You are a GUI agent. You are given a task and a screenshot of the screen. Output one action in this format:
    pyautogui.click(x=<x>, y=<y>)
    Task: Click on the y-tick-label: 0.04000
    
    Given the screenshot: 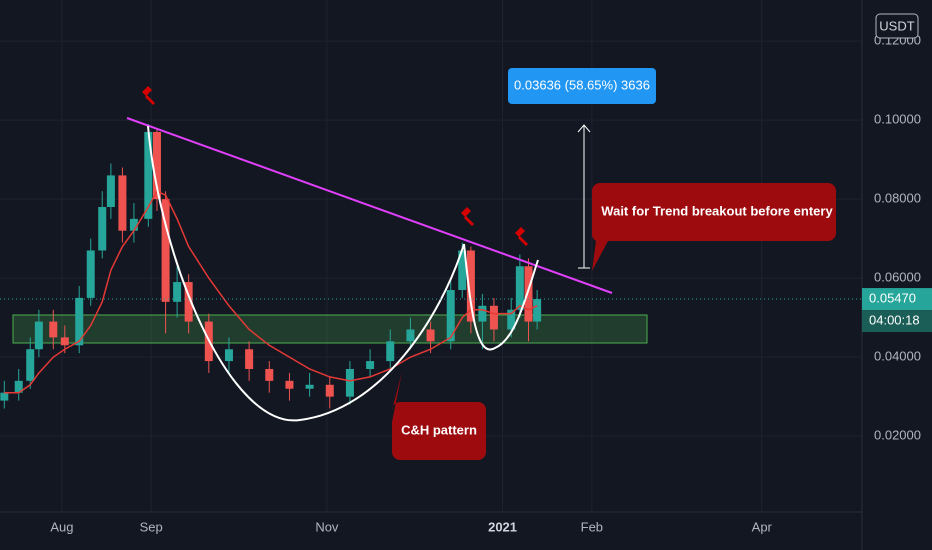 What is the action you would take?
    pyautogui.click(x=897, y=356)
    